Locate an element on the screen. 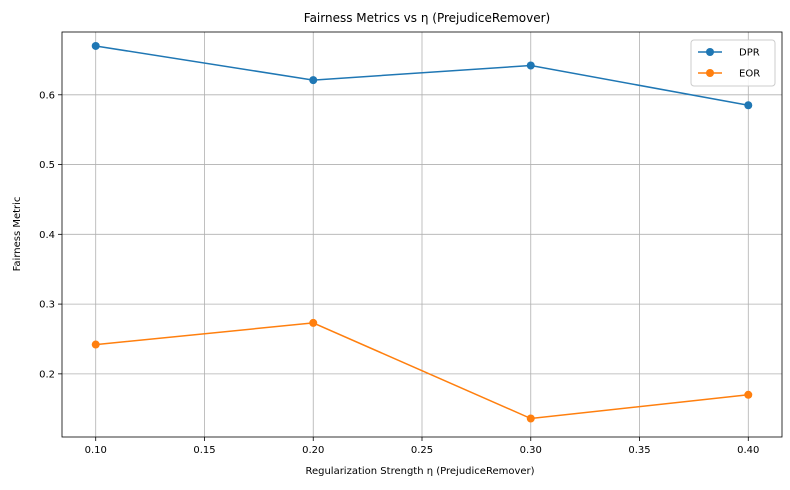  x-tick-label: 0.35 is located at coordinates (639, 450).